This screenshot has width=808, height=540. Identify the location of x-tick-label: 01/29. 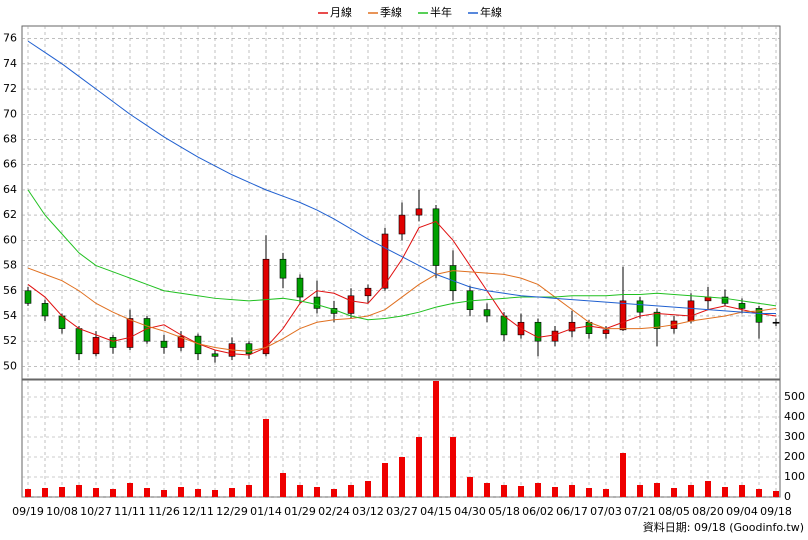
(300, 511).